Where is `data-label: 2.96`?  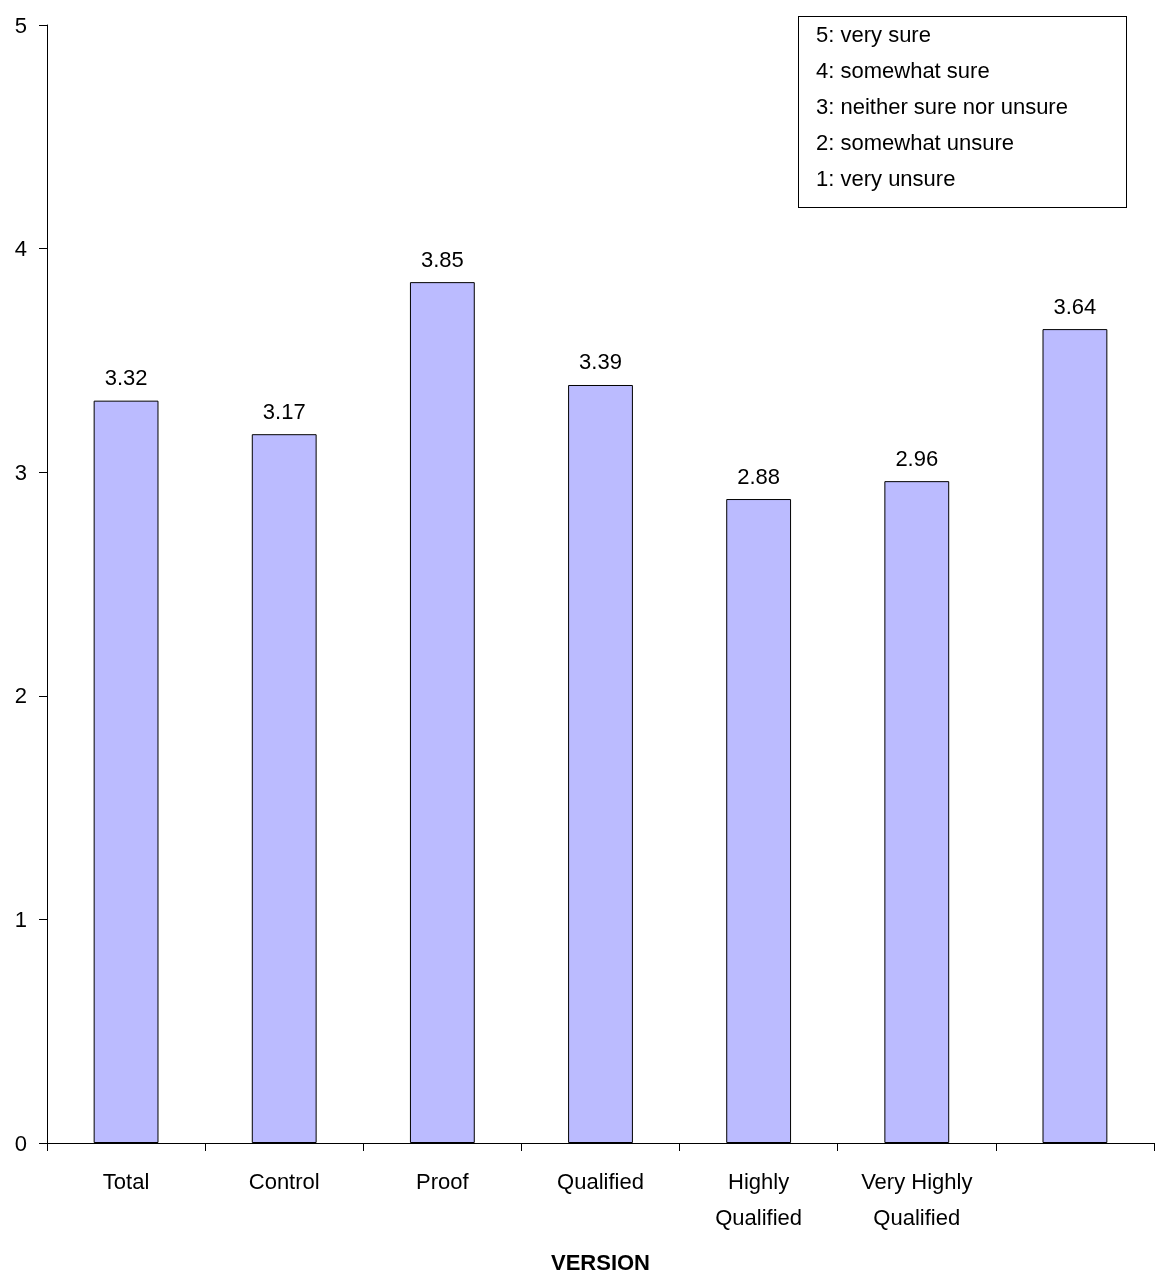
data-label: 2.96 is located at coordinates (917, 458).